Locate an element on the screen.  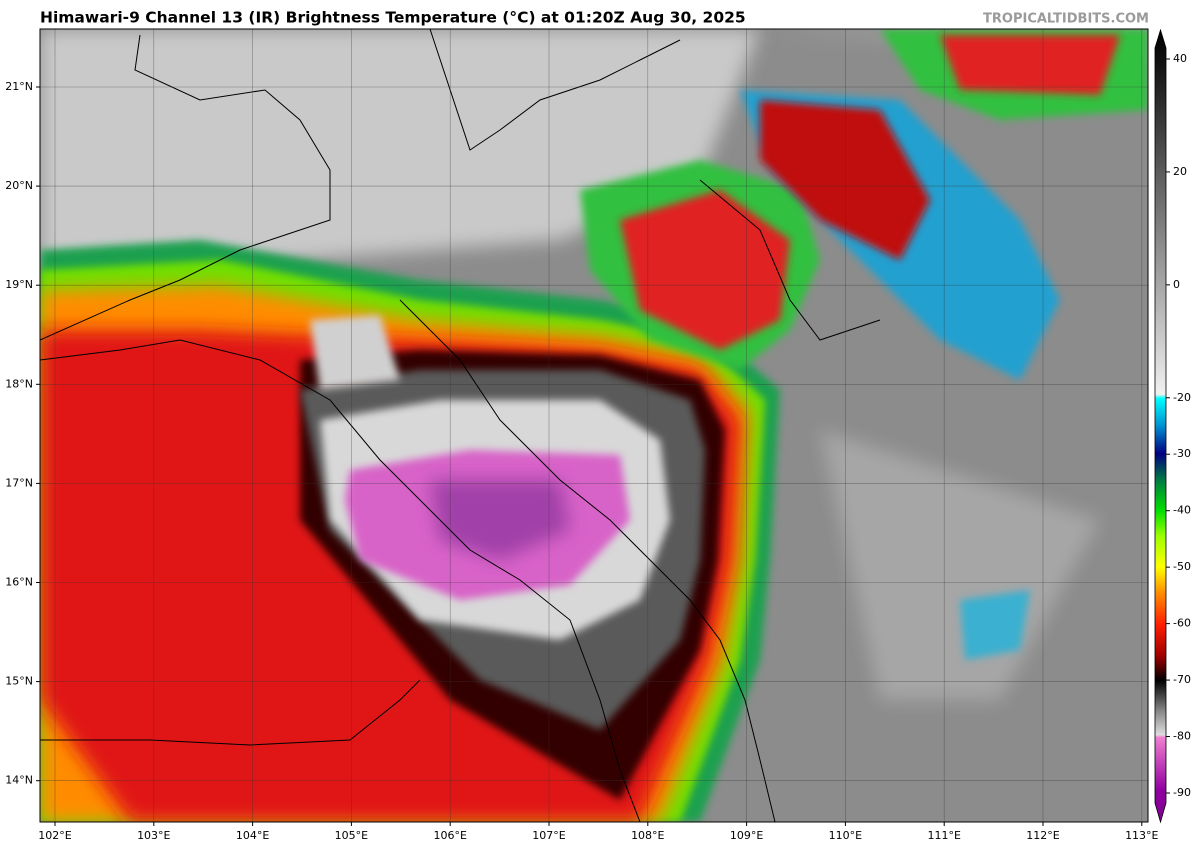
lon-label: 109°E is located at coordinates (746, 835).